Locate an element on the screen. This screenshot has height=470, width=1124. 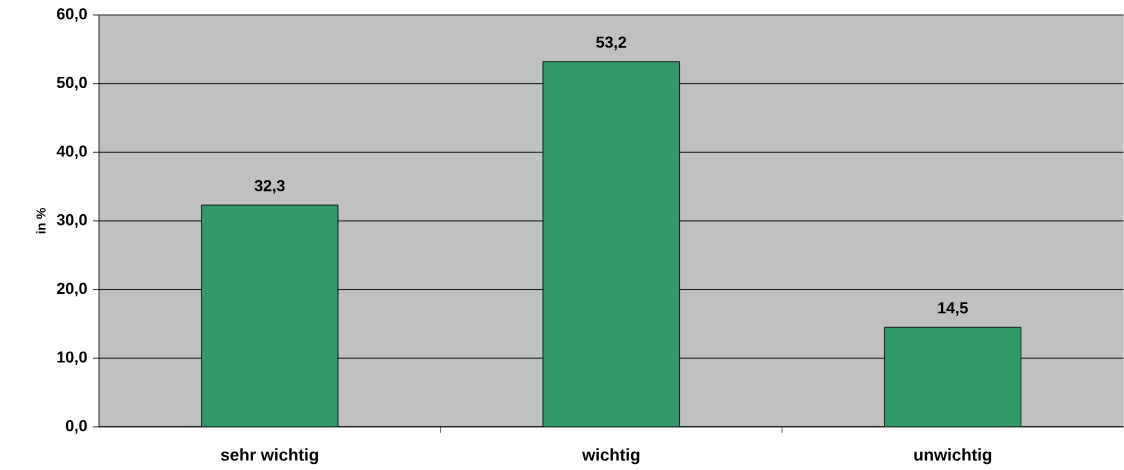
data-label: 53,2 is located at coordinates (611, 43).